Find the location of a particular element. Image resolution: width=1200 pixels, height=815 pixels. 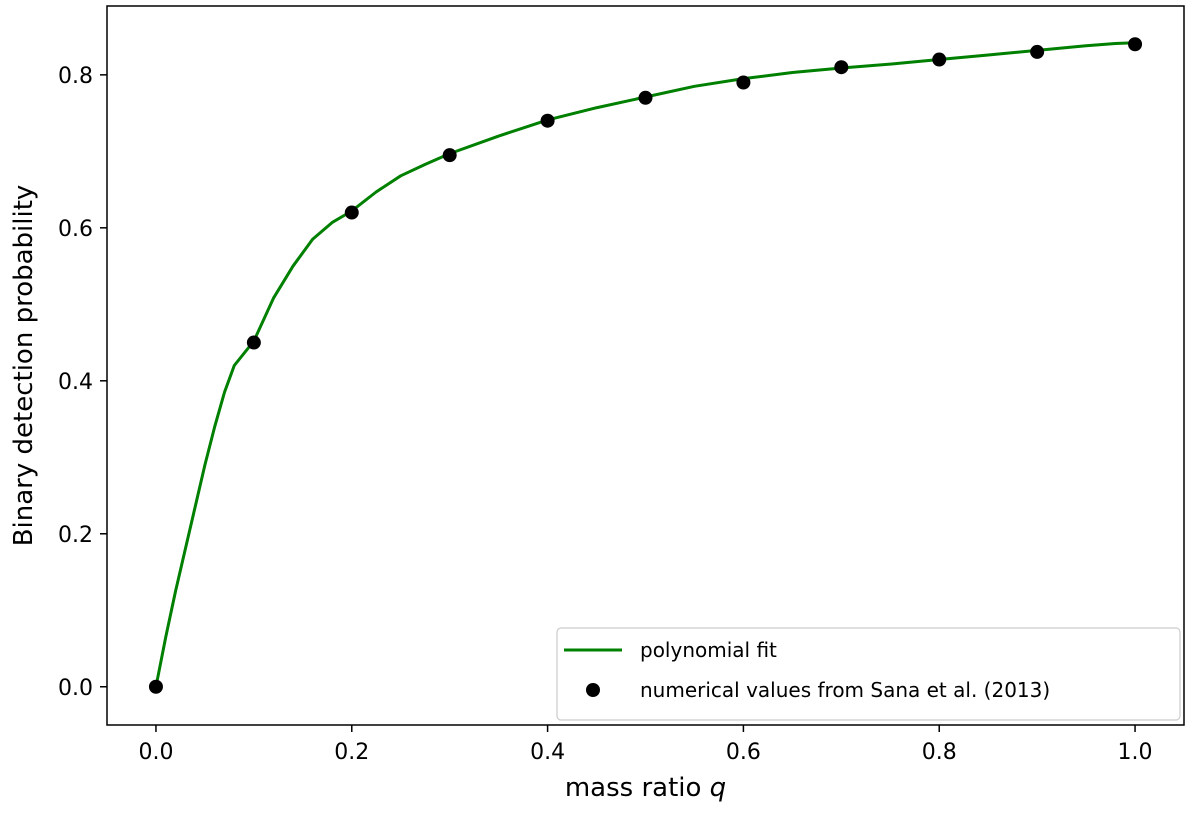

x-axis-label-variable: q is located at coordinates (718, 788).